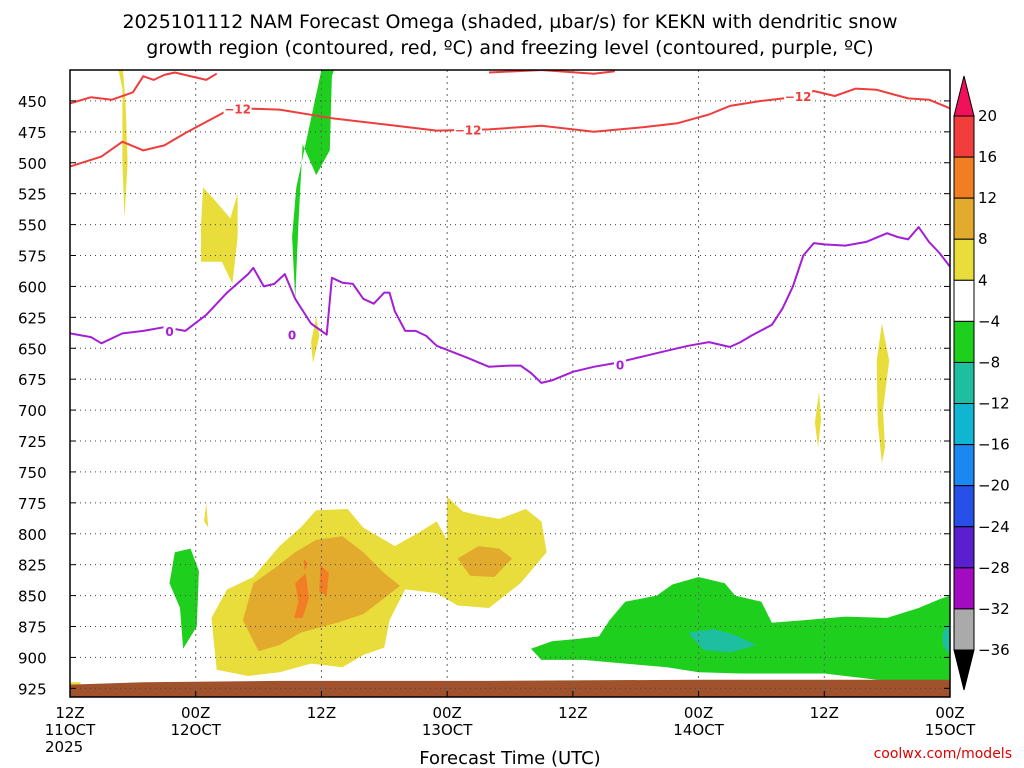  I want to click on colorbar-label-6: −8, so click(989, 362).